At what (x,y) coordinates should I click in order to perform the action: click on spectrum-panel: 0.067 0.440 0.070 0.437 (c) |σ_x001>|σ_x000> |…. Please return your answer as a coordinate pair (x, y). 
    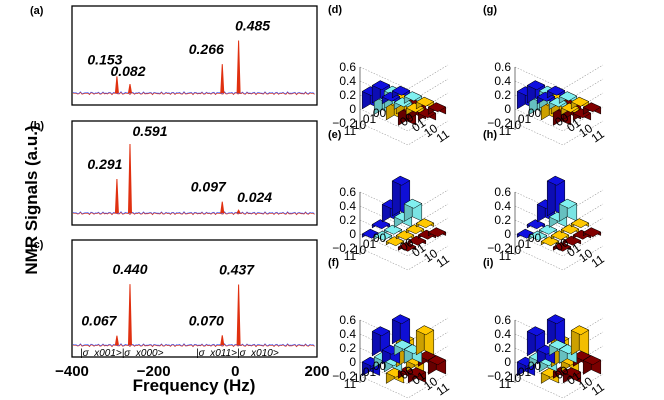
    Looking at the image, I should click on (174, 299).